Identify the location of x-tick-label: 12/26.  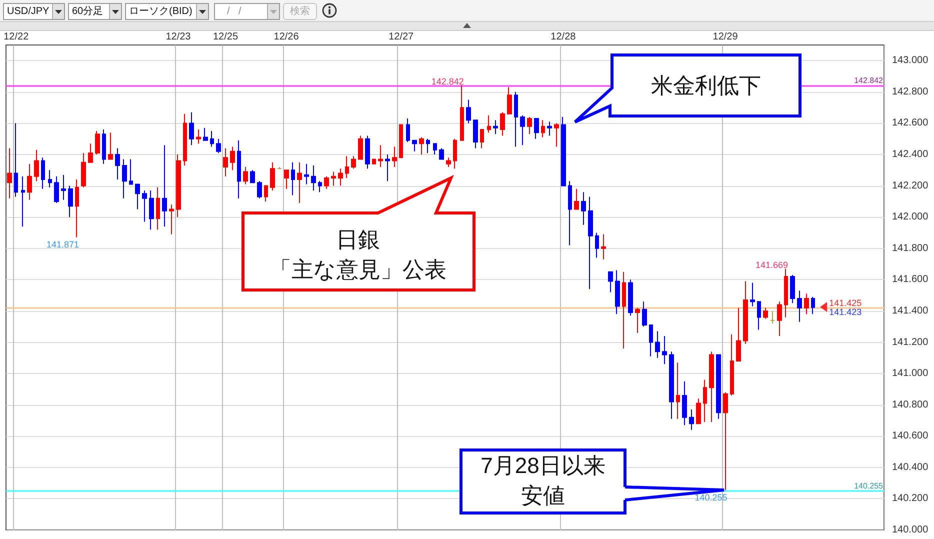
(287, 37).